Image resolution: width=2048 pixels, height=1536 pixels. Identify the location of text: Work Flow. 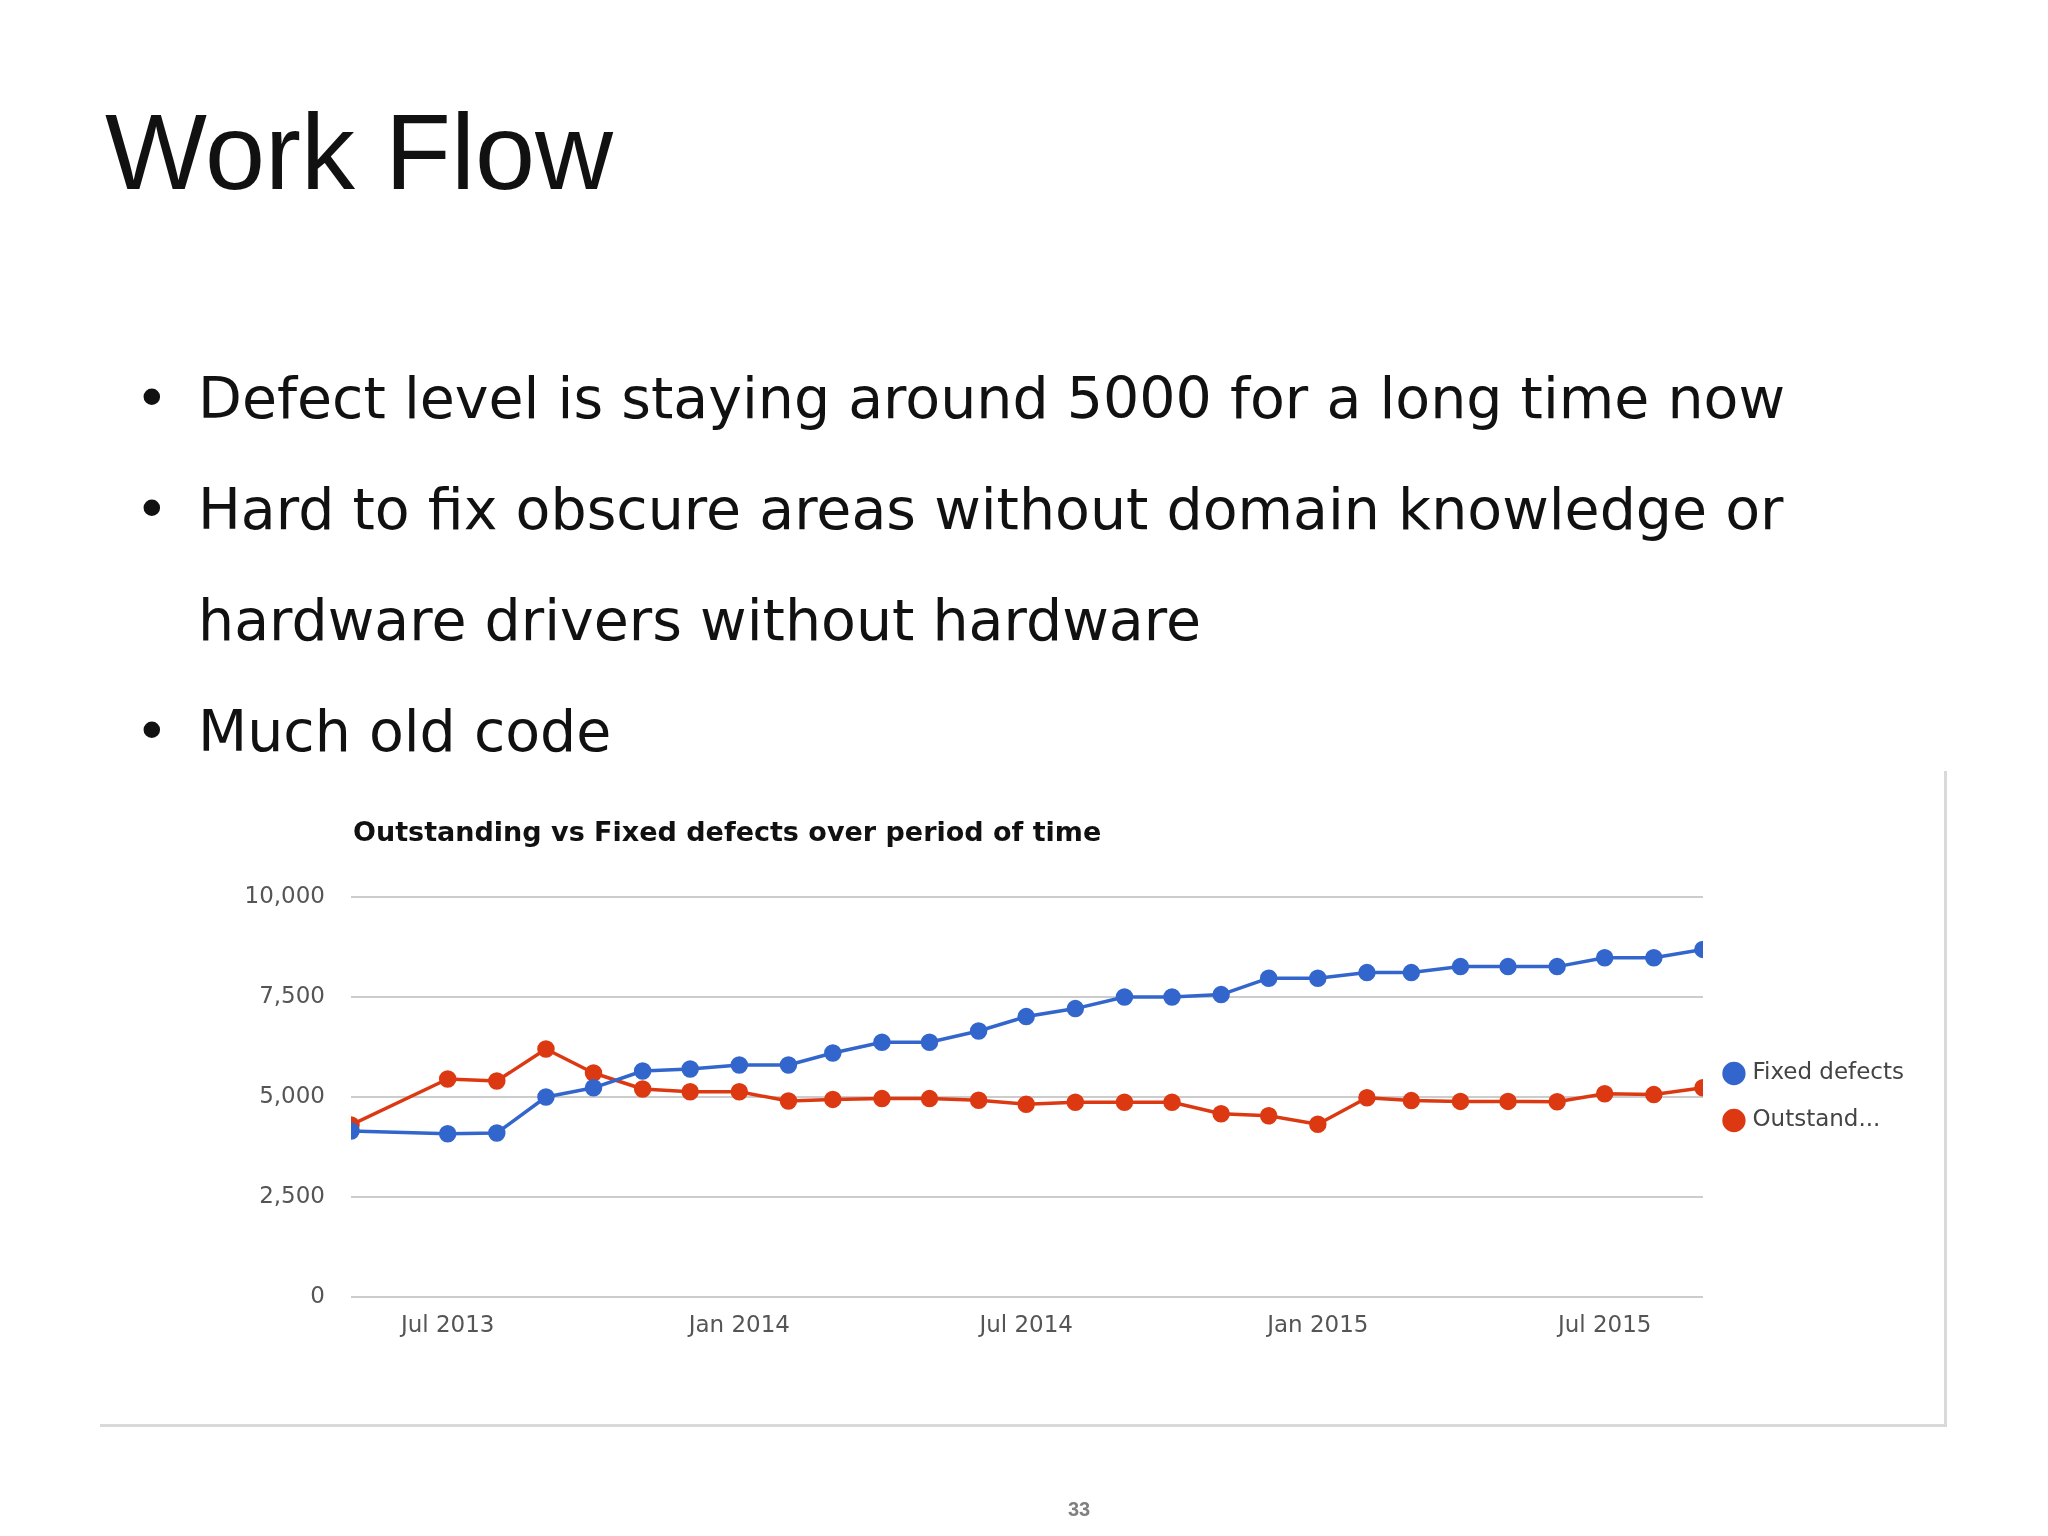
(359, 151).